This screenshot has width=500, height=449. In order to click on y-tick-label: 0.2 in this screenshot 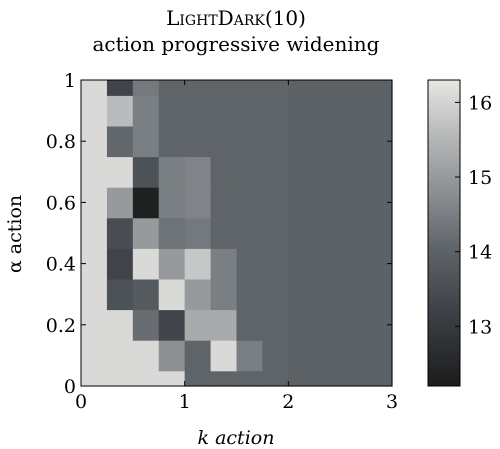, I will do `click(61, 326)`.